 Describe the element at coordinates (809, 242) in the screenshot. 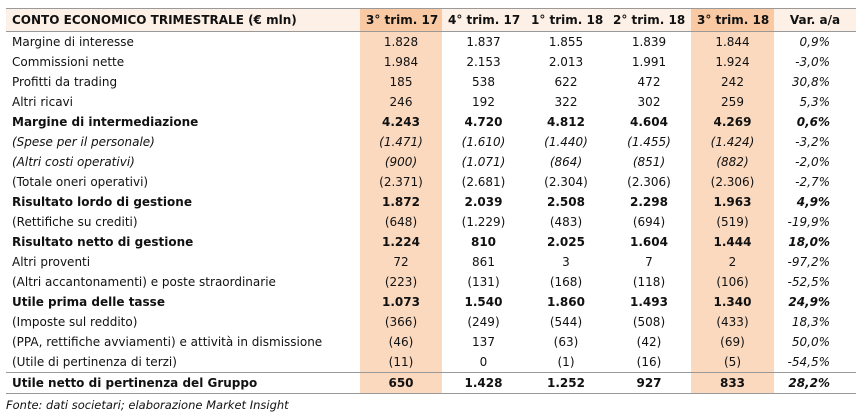

I see `cell-value: 18,0%` at that location.